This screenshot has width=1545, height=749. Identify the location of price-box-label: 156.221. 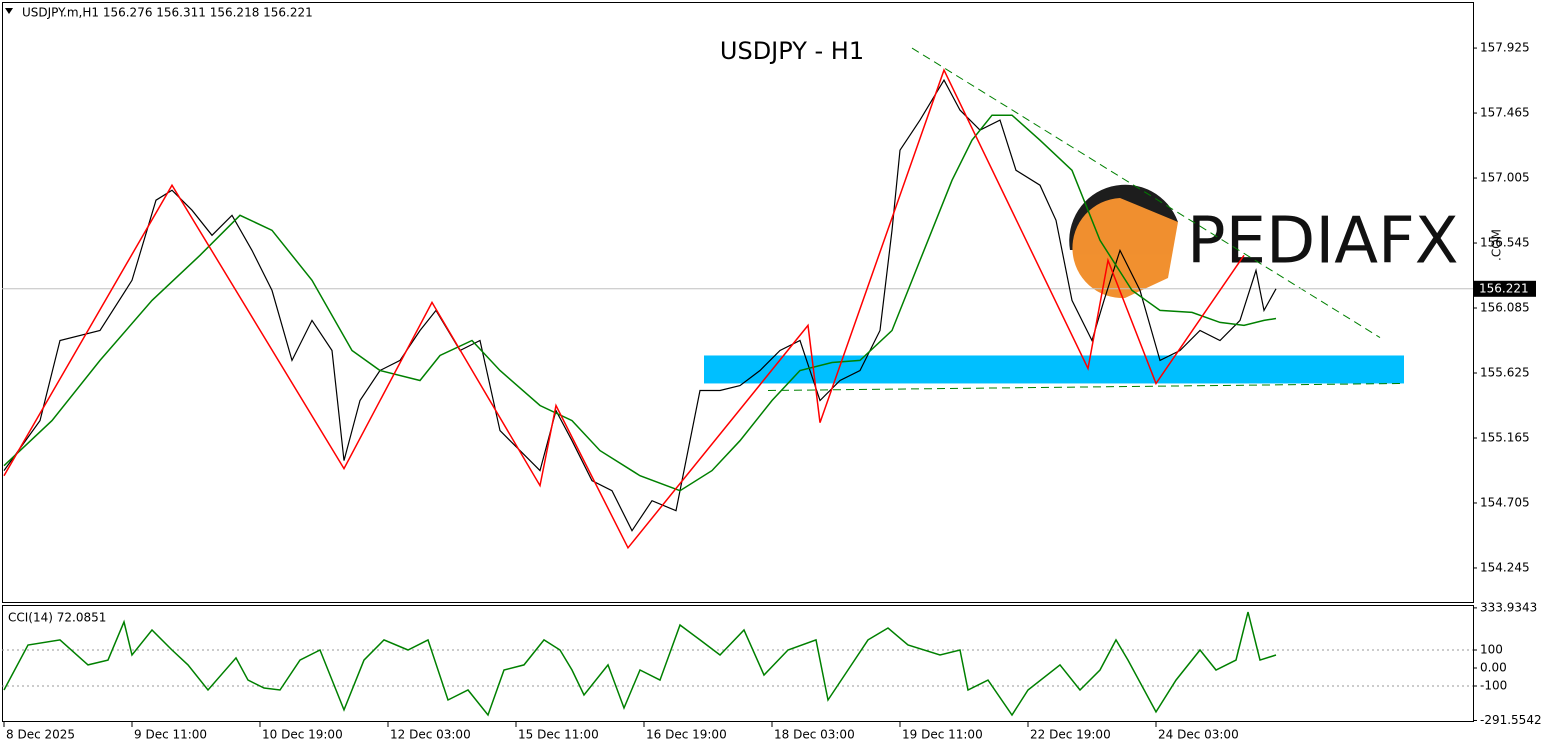
(1504, 288).